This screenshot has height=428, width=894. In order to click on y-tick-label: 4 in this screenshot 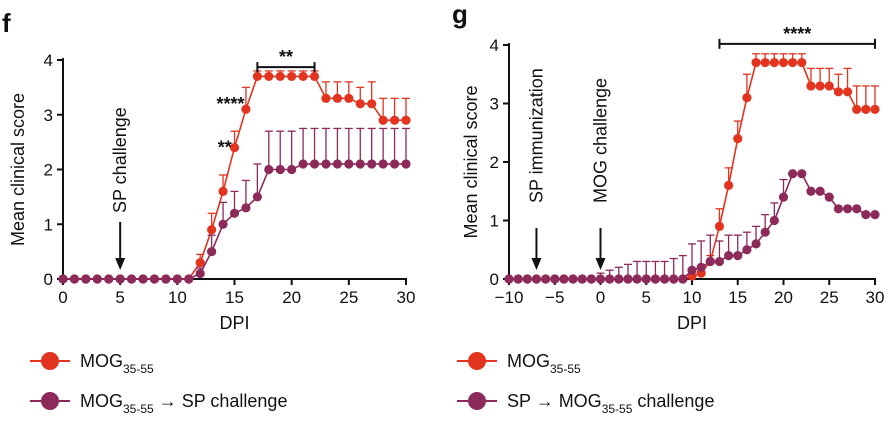, I will do `click(494, 45)`.